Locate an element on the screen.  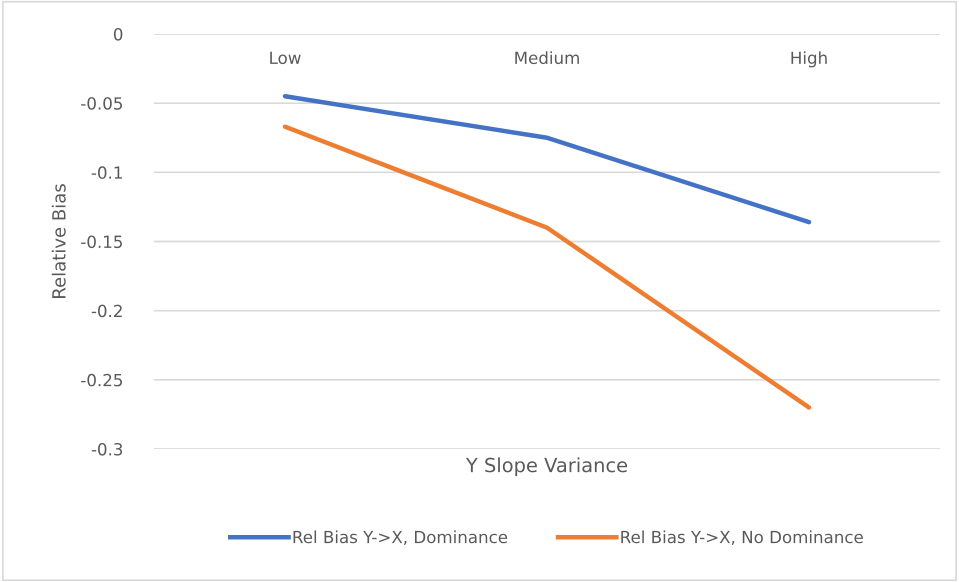
legend-label: Rel Bias Y->X, No Dominance is located at coordinates (742, 537).